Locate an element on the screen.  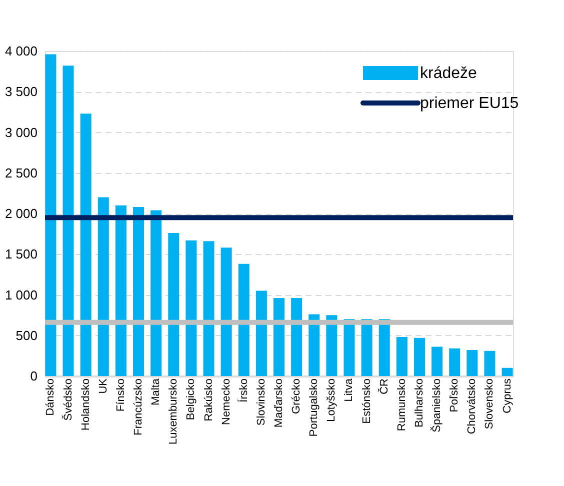
legend-label: priemer EU15 is located at coordinates (469, 103).